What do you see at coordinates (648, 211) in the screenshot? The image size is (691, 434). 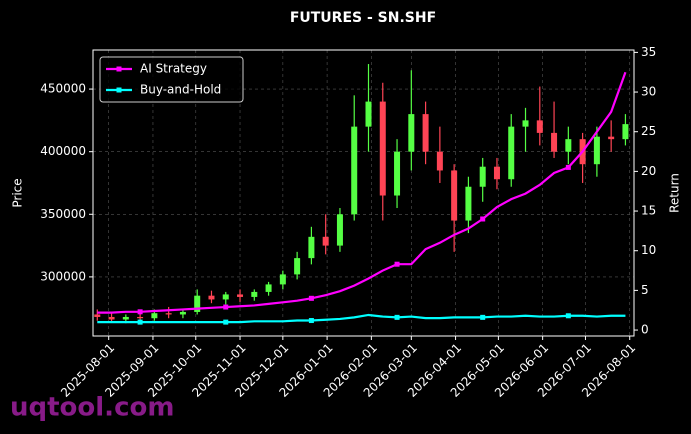 I see `y2-tick-label: 15` at bounding box center [648, 211].